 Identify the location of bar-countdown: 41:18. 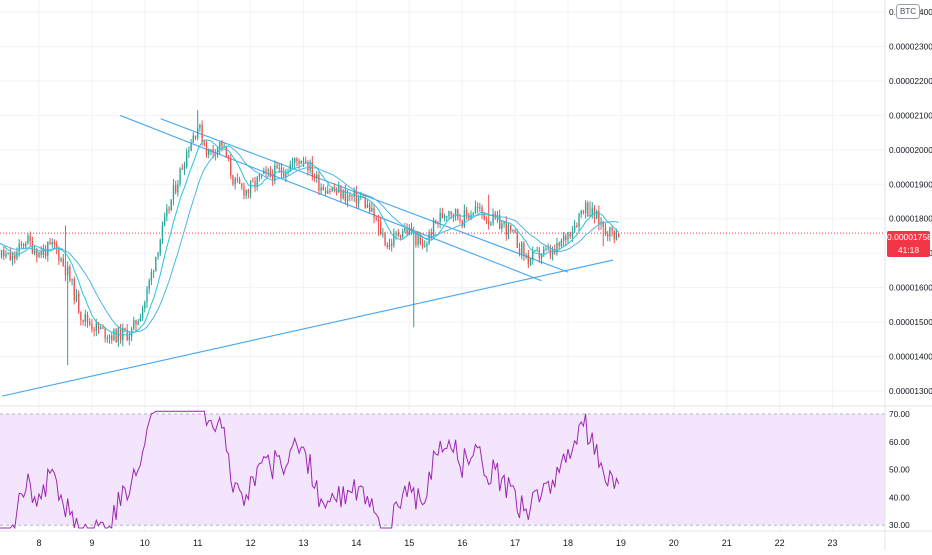
(908, 250).